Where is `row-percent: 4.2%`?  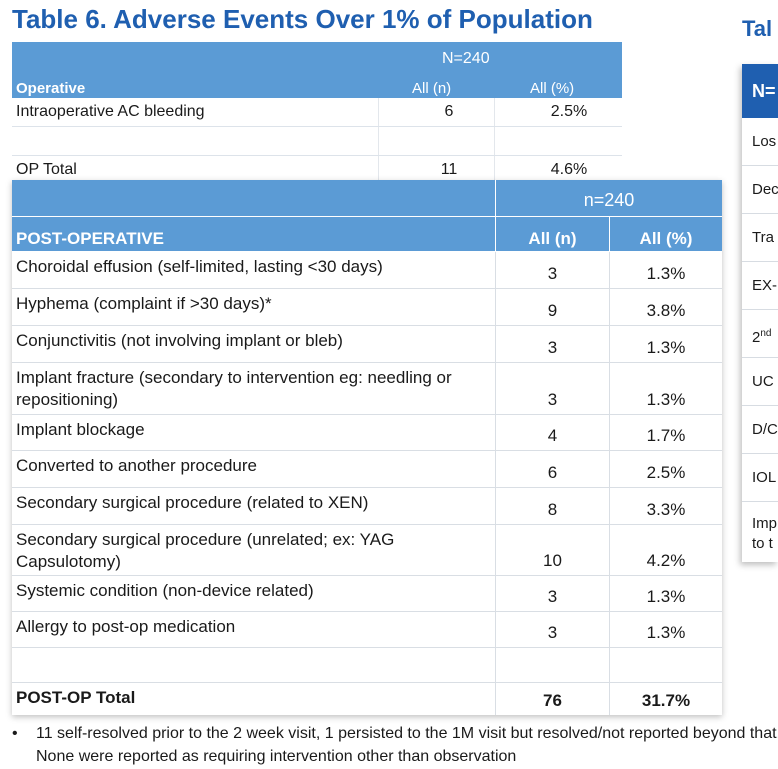 row-percent: 4.2% is located at coordinates (666, 560).